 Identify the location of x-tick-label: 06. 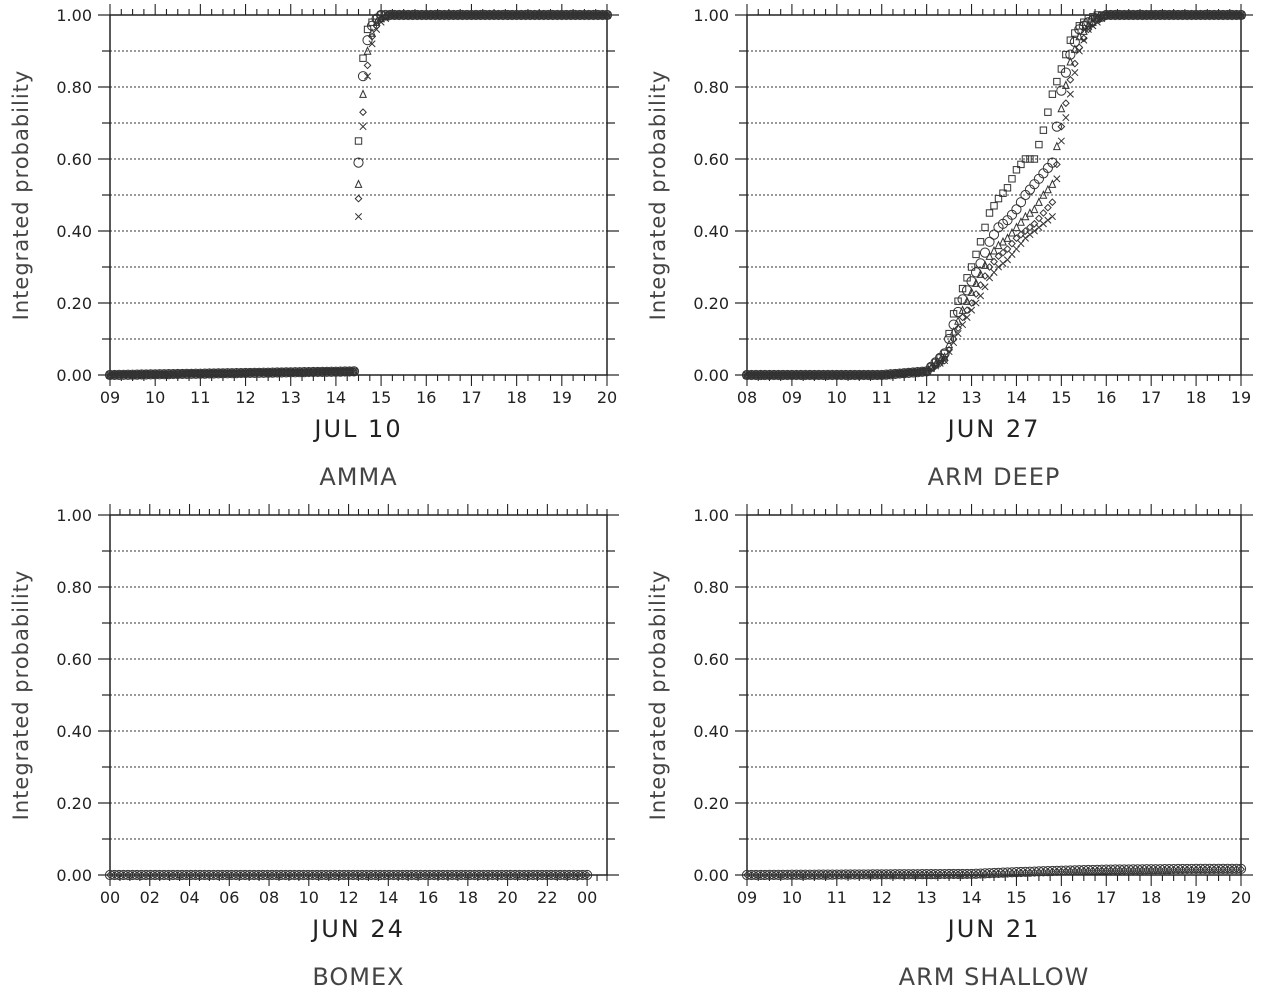
(229, 897).